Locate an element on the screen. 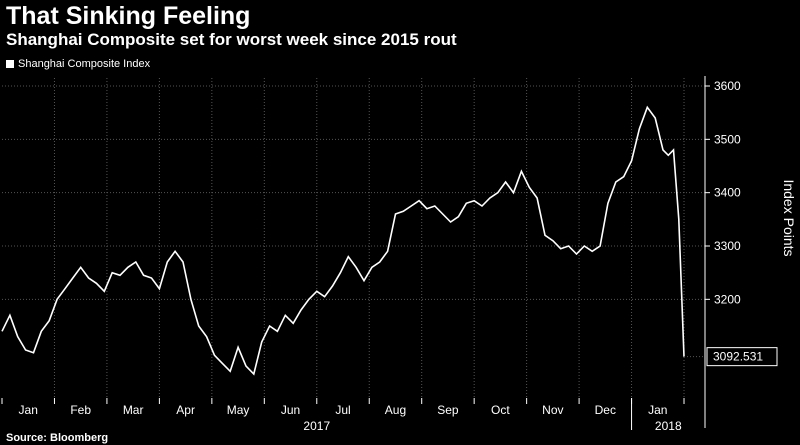  x-tick-label: Apr is located at coordinates (185, 410).